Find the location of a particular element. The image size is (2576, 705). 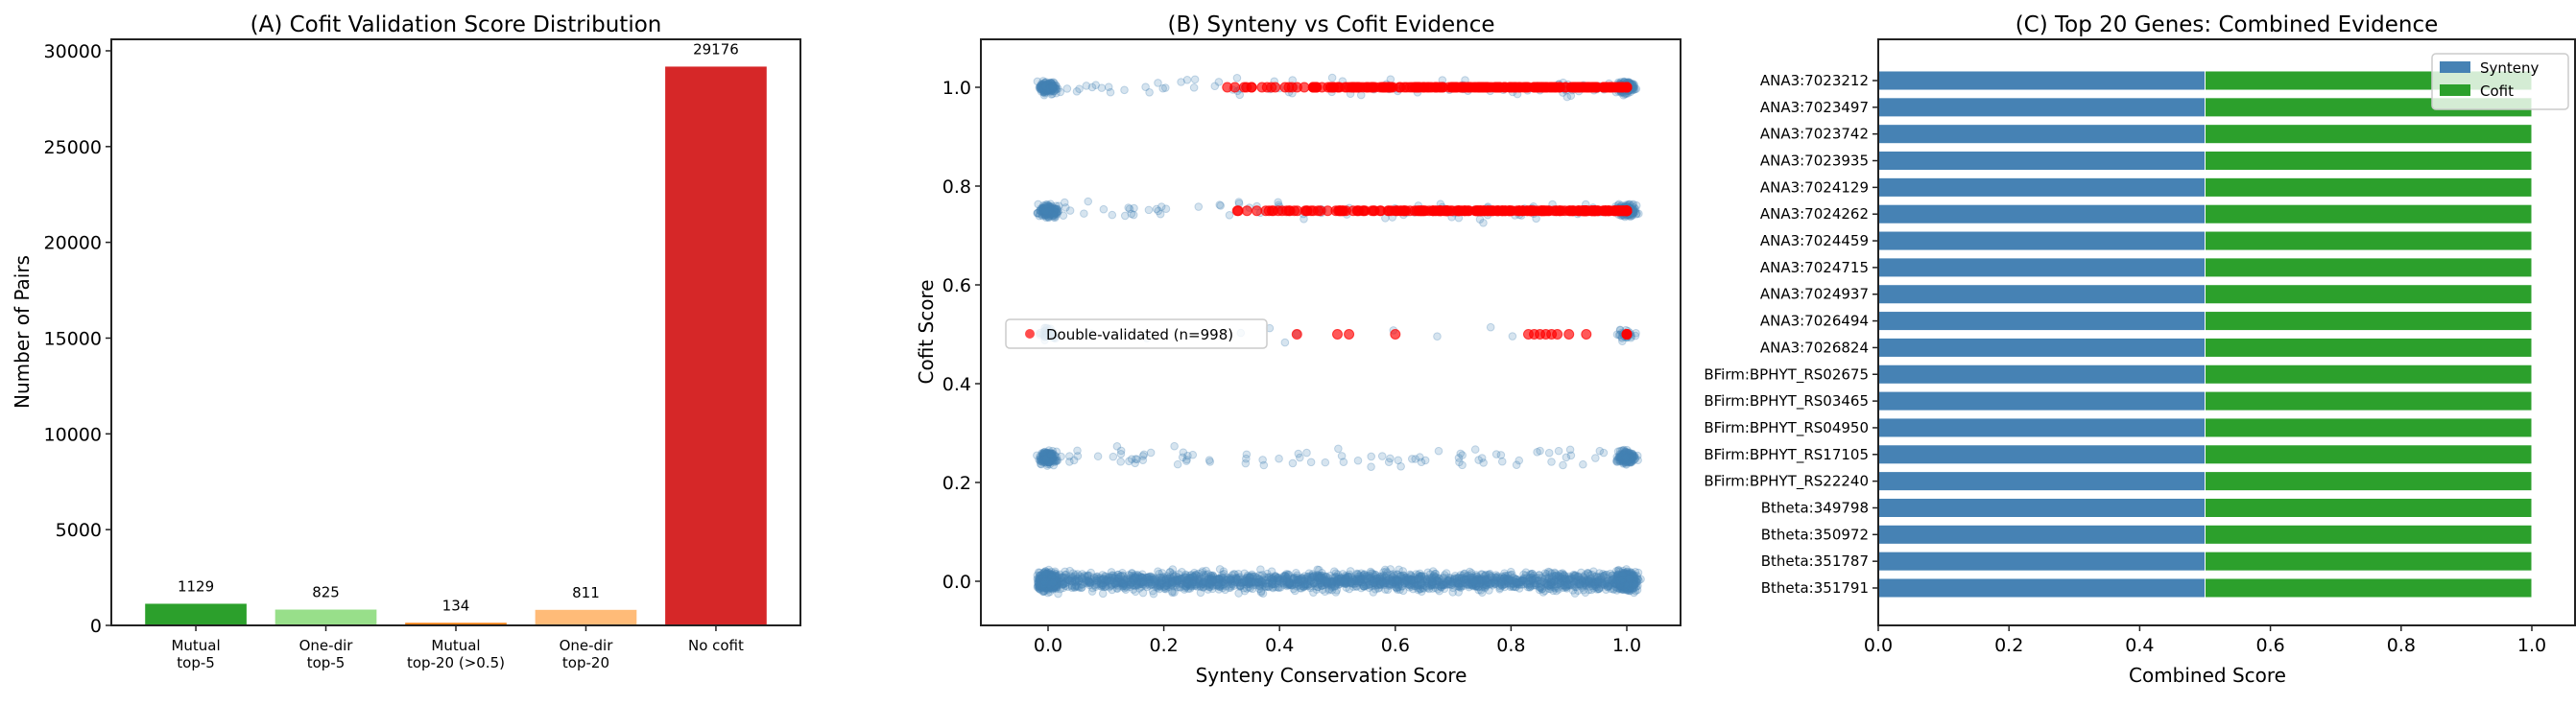

bar-data-label: 825 is located at coordinates (326, 592).